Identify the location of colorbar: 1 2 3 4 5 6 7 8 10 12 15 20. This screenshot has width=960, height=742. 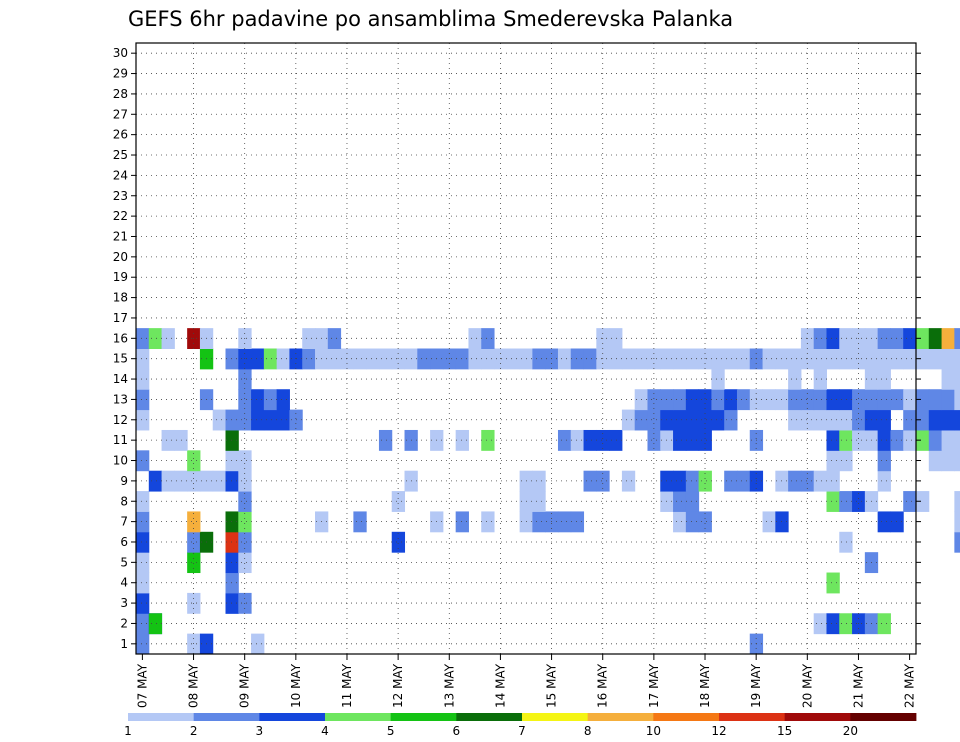
(520, 725).